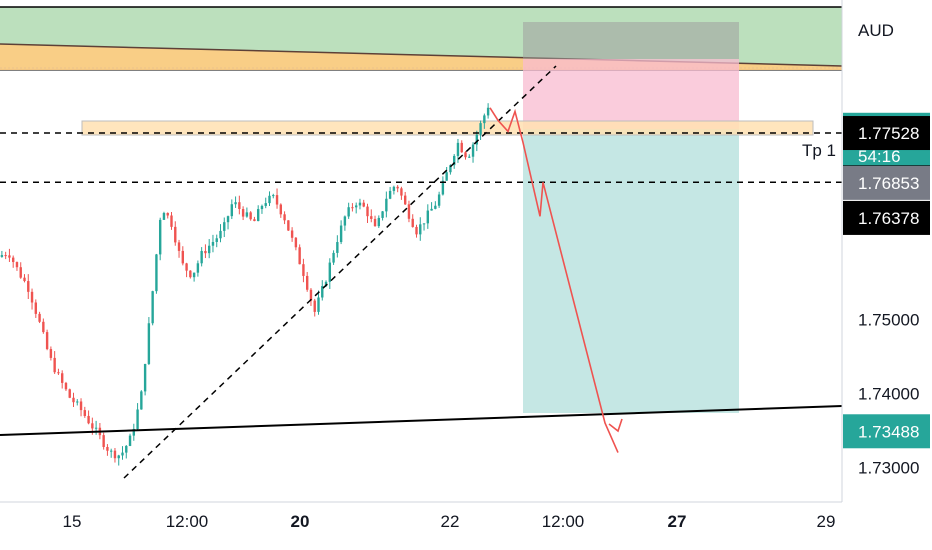 This screenshot has height=550, width=932. What do you see at coordinates (888, 133) in the screenshot?
I see `price-tag-value: 1.77528` at bounding box center [888, 133].